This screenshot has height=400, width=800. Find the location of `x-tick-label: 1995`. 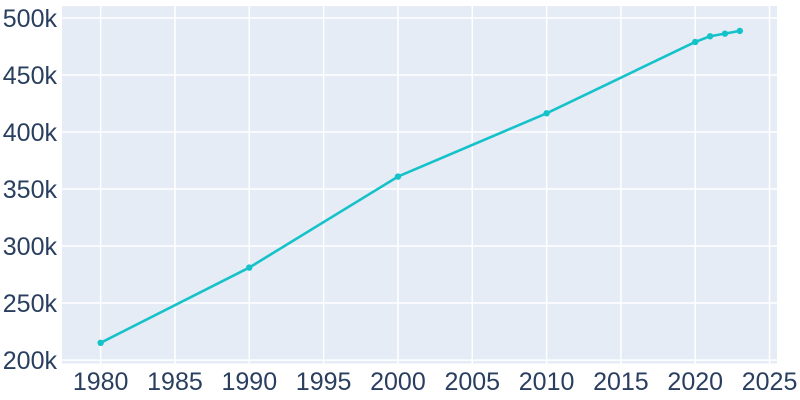

x-tick-label: 1995 is located at coordinates (324, 382).